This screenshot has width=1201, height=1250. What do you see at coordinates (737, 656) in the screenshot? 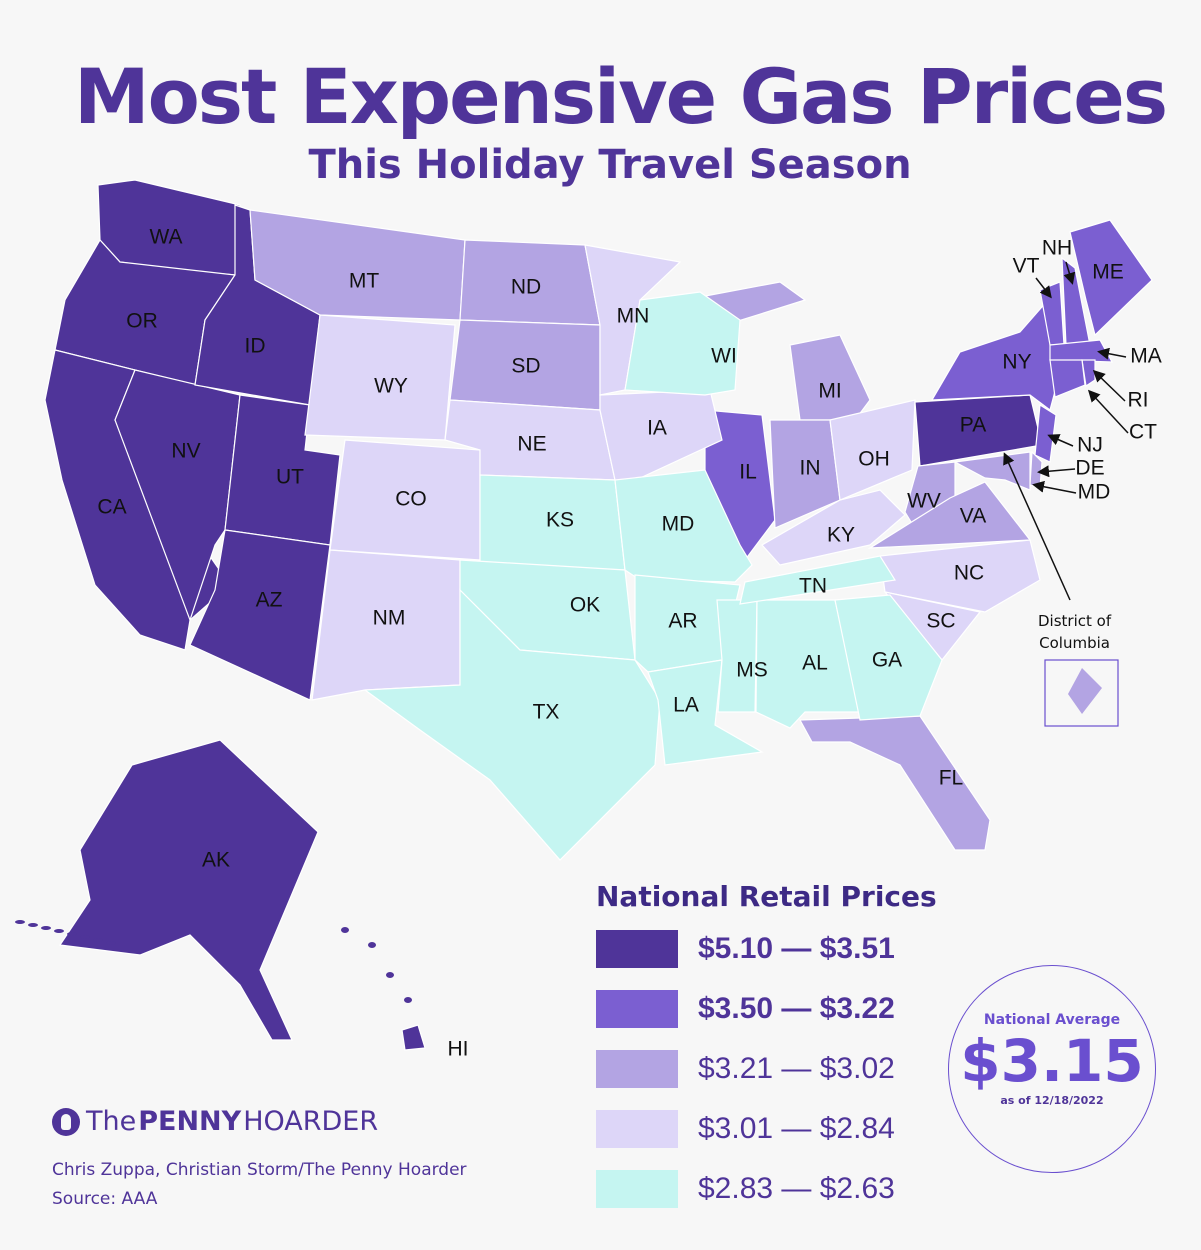
I see `state-ms` at bounding box center [737, 656].